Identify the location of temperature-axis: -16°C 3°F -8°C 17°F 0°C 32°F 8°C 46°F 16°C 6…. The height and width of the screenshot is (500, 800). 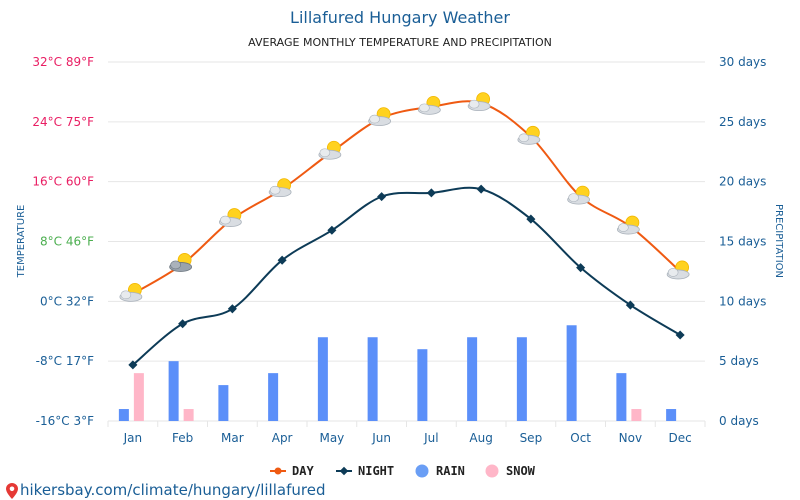
(63, 241).